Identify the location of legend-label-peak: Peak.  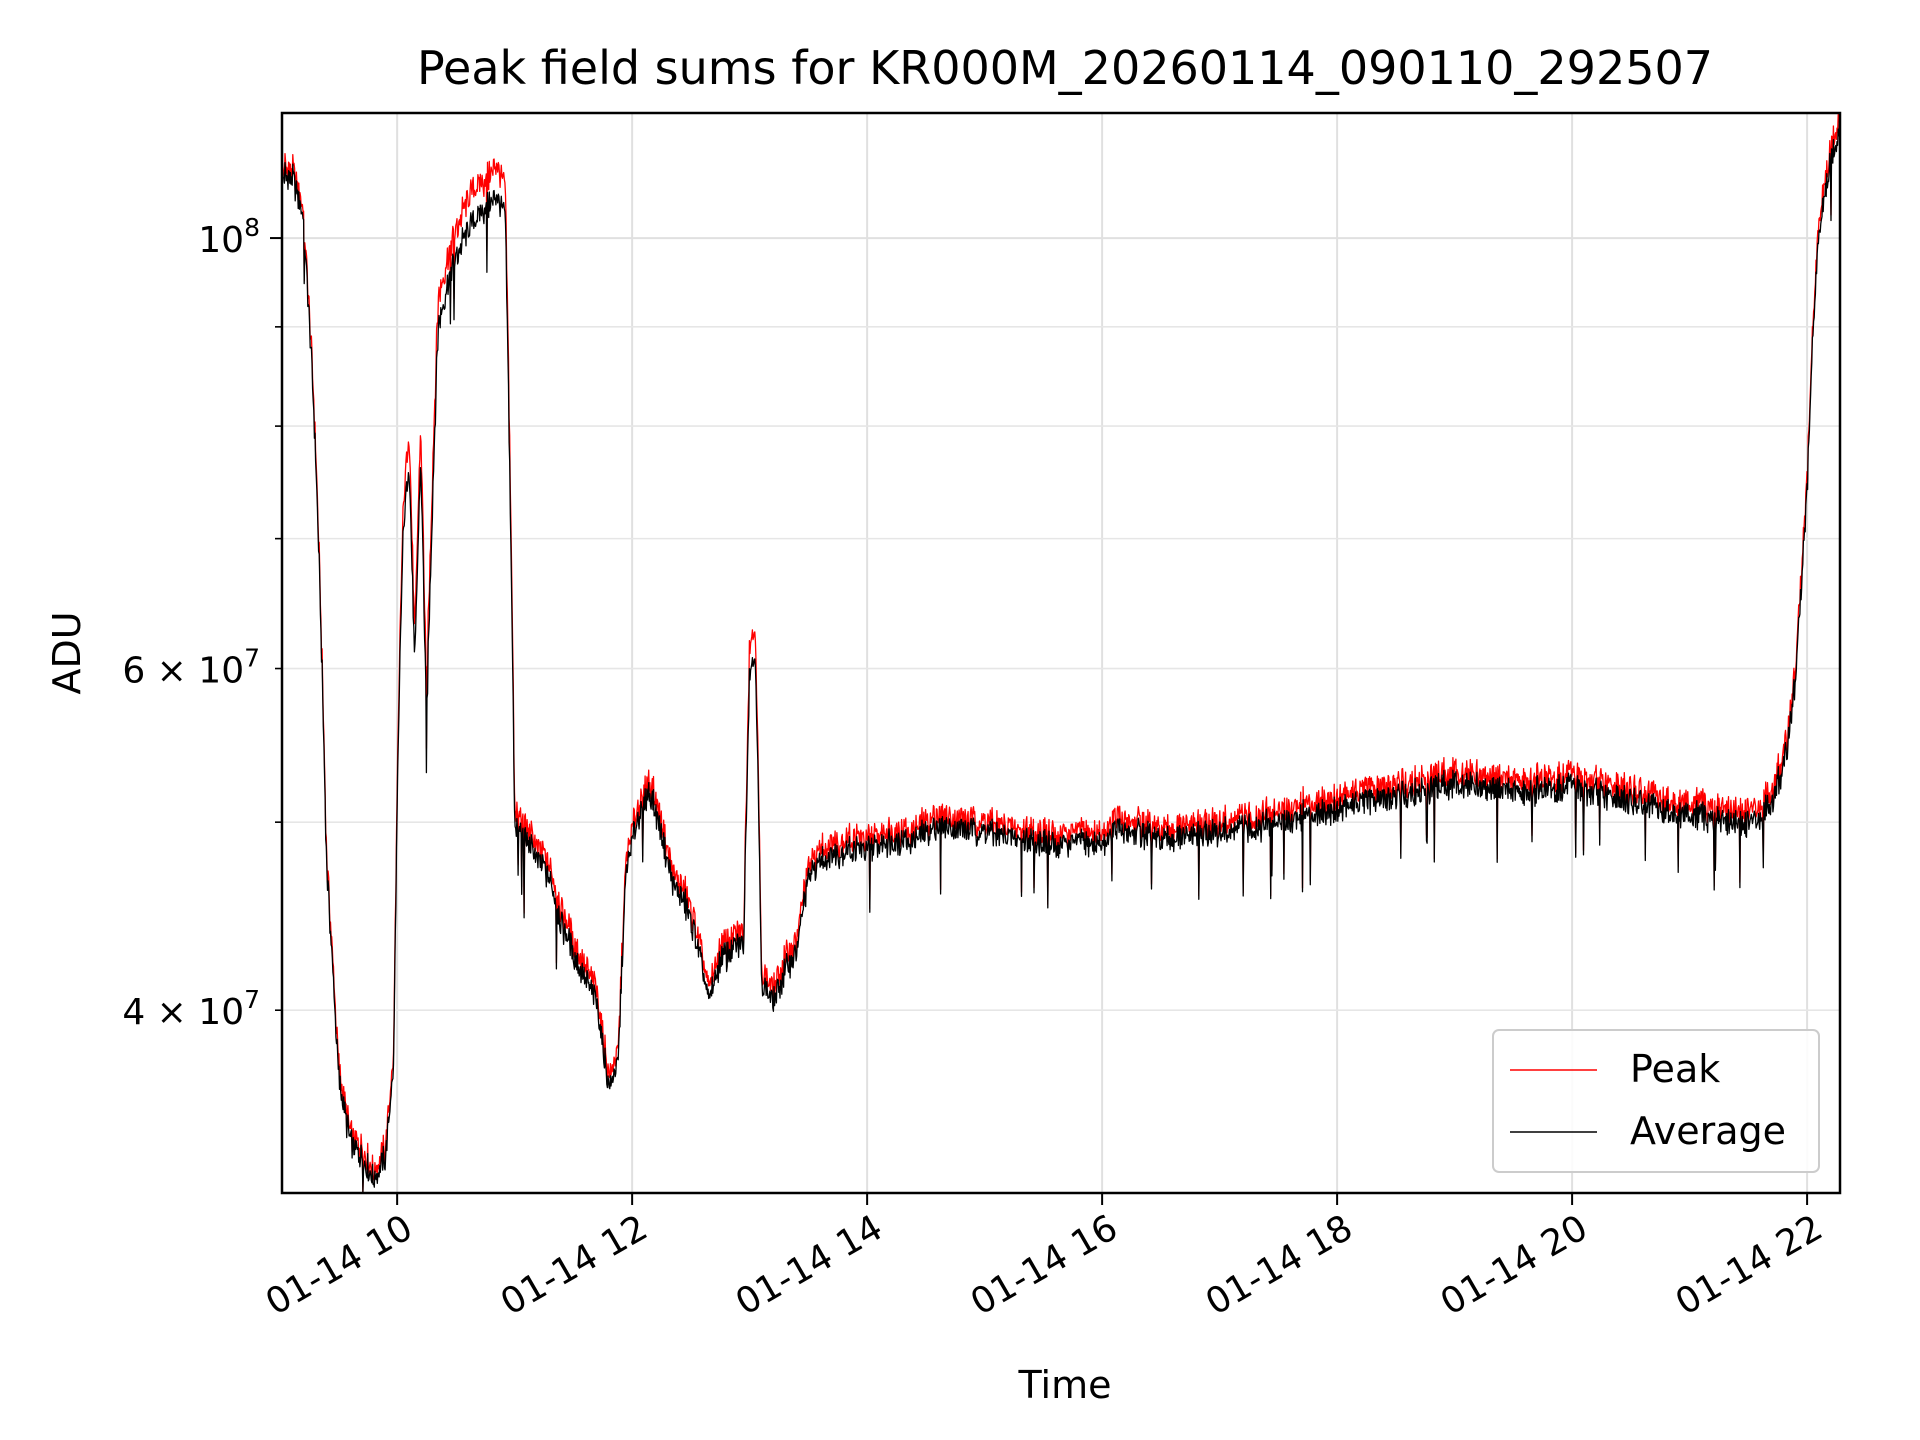
(1675, 1069).